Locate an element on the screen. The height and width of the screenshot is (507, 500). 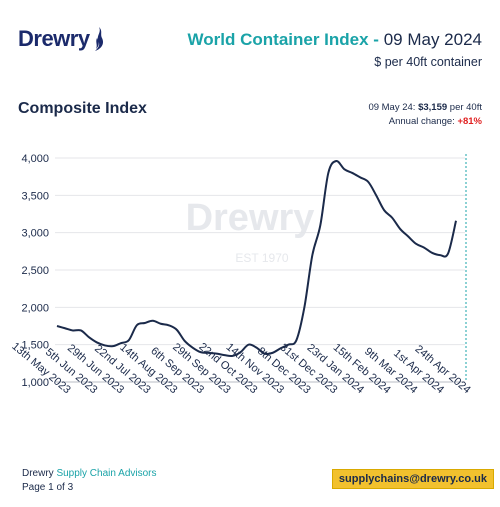
summary-change-label: Annual change: is located at coordinates (421, 121).